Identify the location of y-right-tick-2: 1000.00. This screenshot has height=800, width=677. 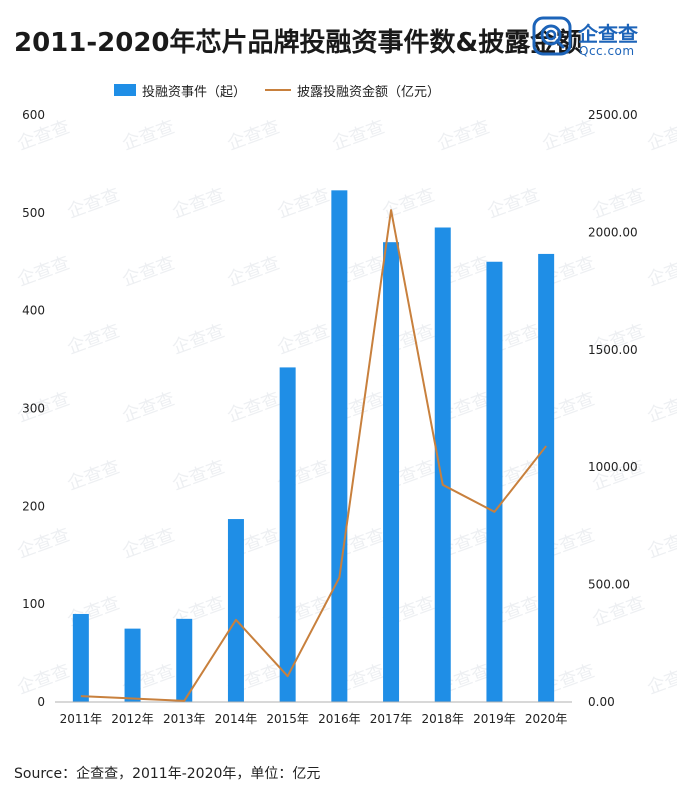
(613, 467).